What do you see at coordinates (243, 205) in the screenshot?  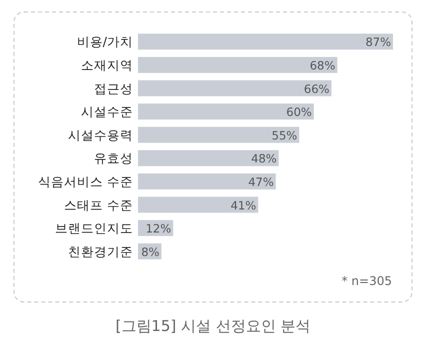 I see `data-label: 41%` at bounding box center [243, 205].